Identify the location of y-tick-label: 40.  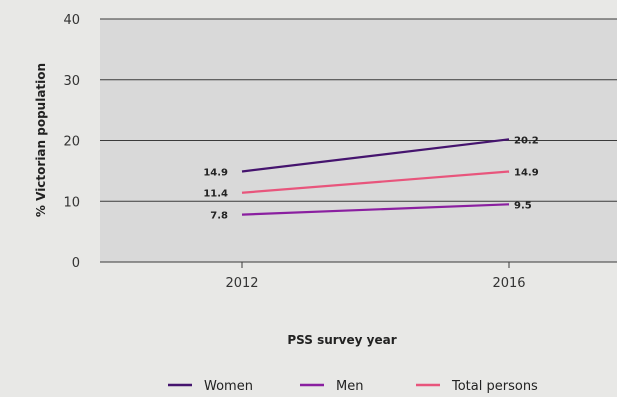
(71, 20).